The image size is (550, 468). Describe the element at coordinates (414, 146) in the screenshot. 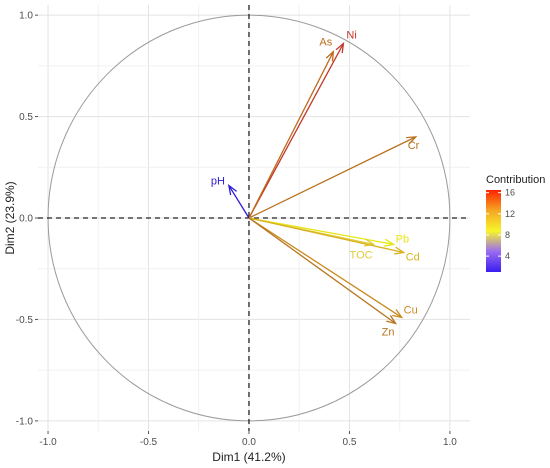

I see `variable-label-cr: Cr` at that location.